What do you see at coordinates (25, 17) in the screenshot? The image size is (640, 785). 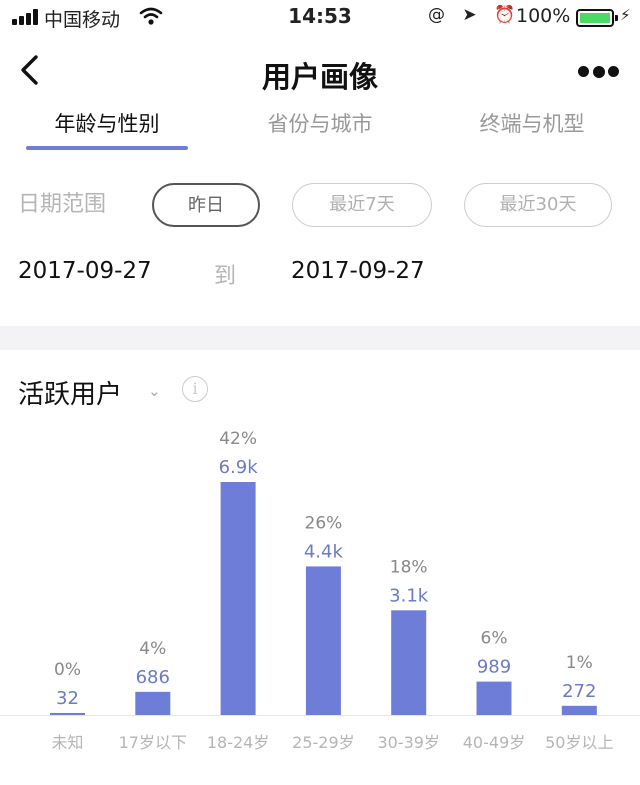 I see `signal-icon` at bounding box center [25, 17].